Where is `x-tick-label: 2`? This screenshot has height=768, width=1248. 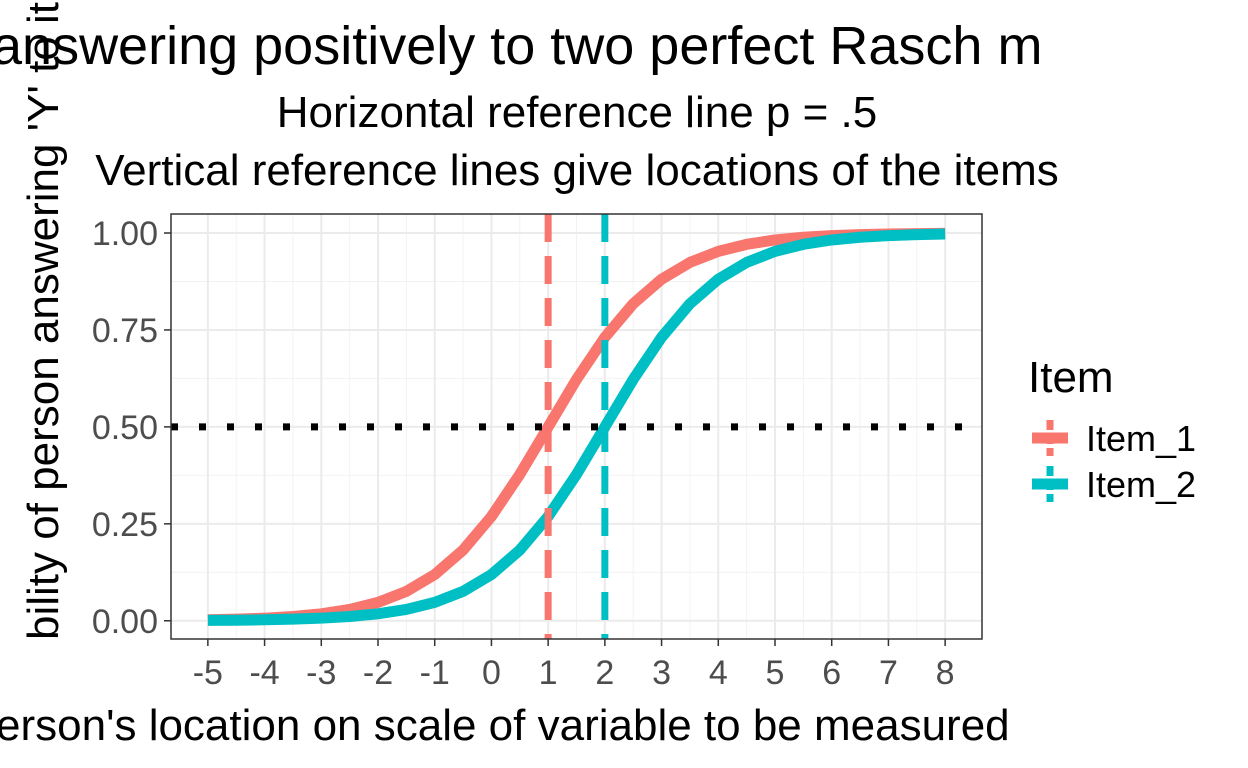
x-tick-label: 2 is located at coordinates (604, 673).